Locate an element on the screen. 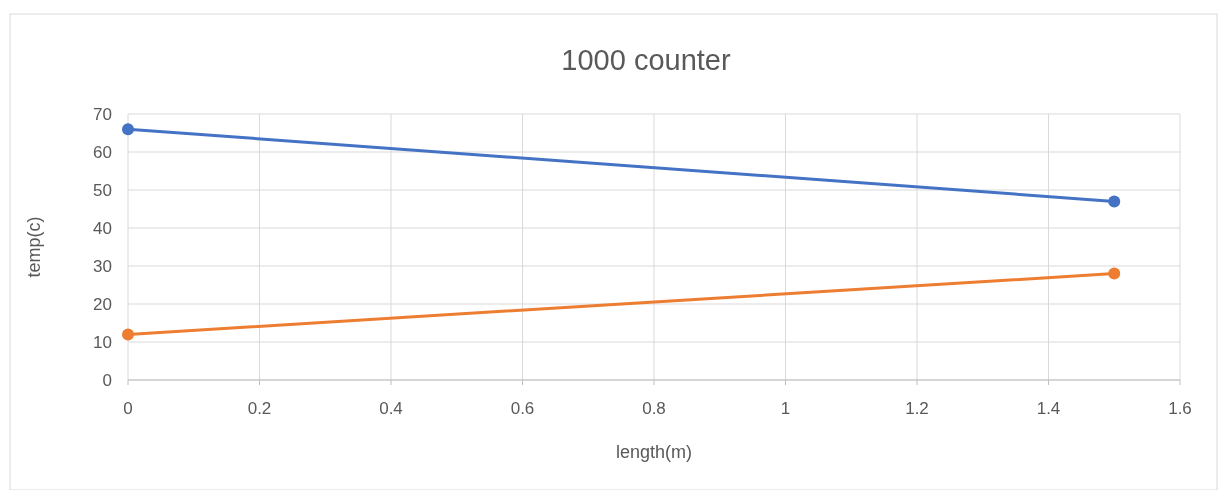  x-tick-label: 0.4 is located at coordinates (391, 408).